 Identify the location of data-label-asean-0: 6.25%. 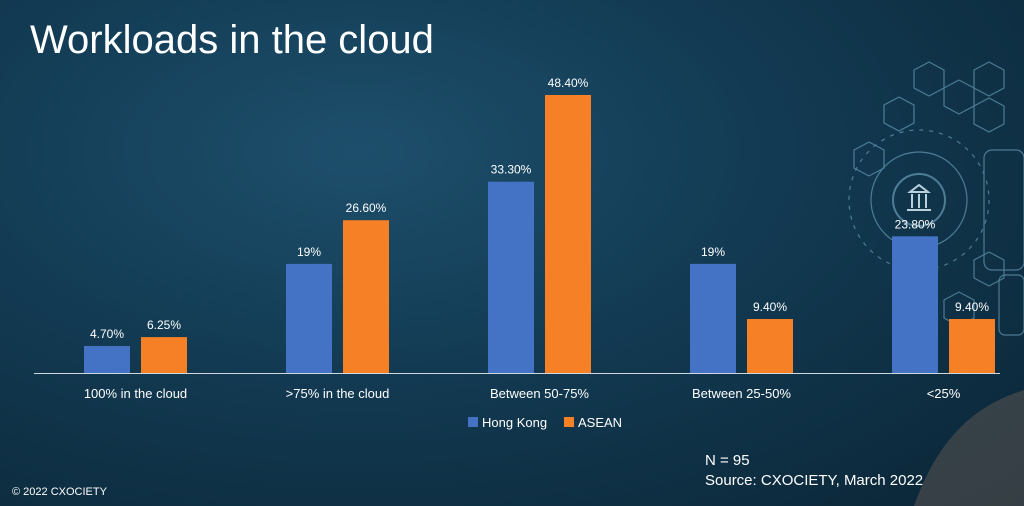
(164, 325).